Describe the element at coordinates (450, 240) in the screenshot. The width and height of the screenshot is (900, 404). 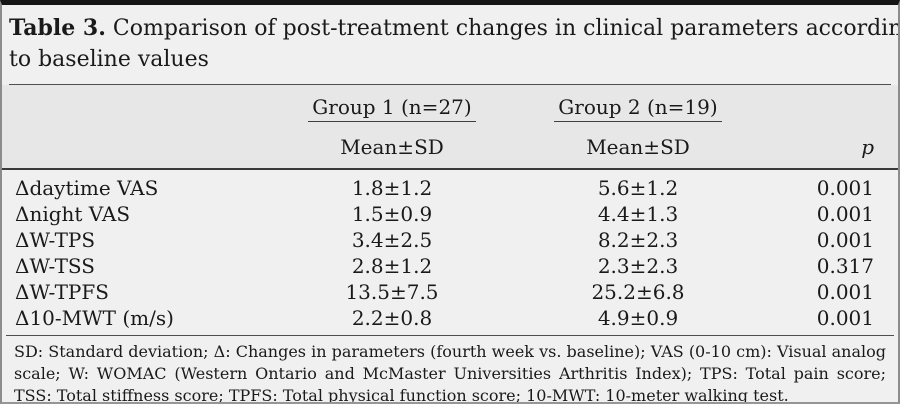
I see `table-row: ΔW-TPS 3.4±2.5 8.2±2.3 0.001` at that location.